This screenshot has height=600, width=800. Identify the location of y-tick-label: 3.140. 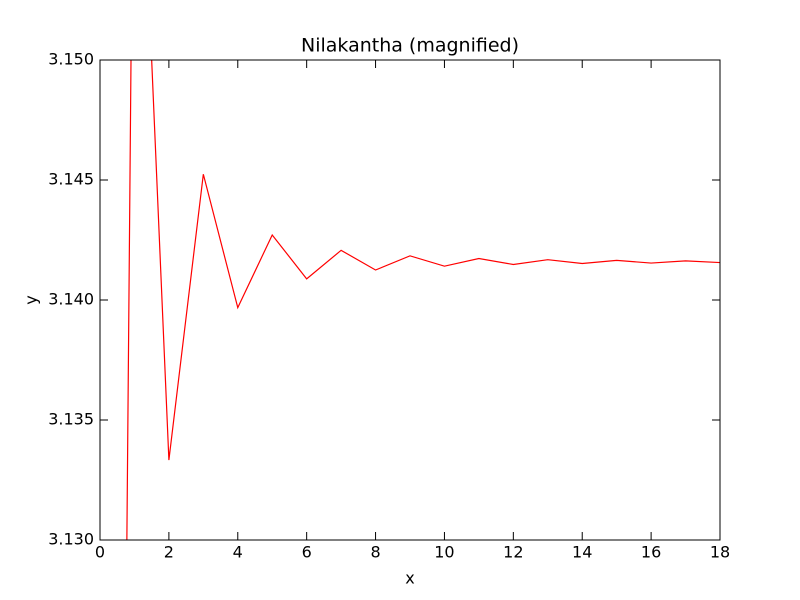
(71, 299).